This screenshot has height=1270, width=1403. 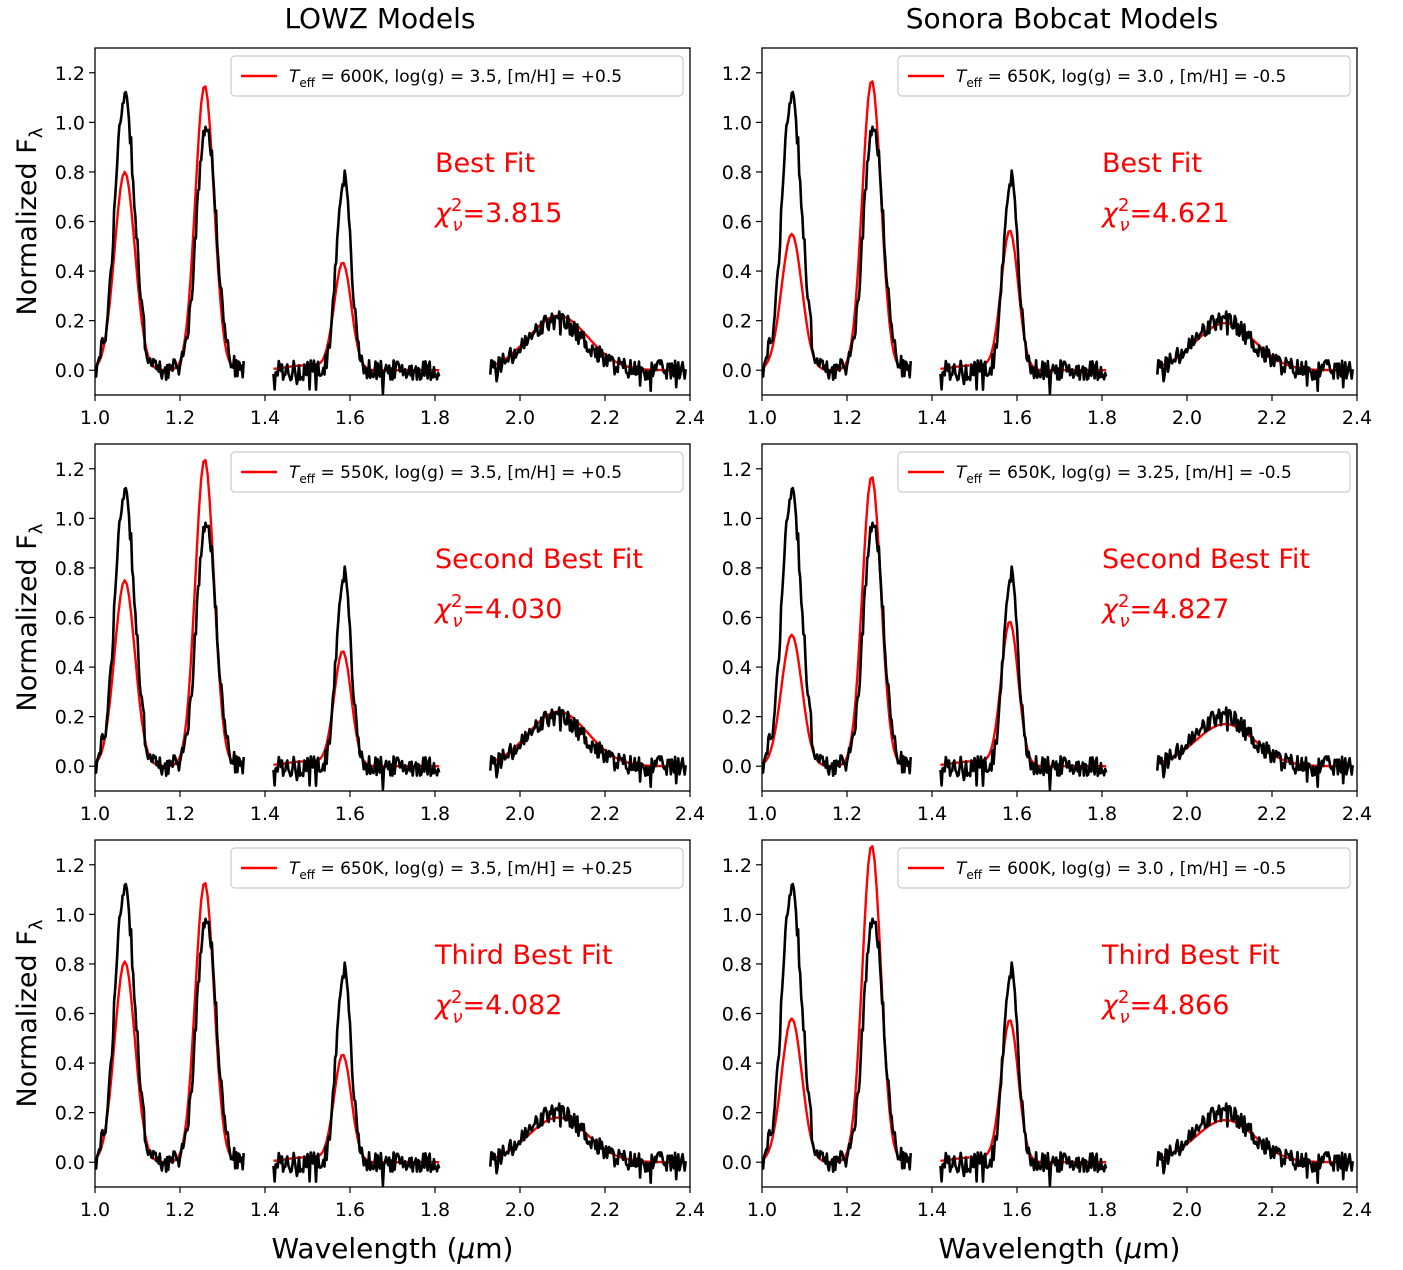 What do you see at coordinates (737, 767) in the screenshot?
I see `y-tick-label: 0.0` at bounding box center [737, 767].